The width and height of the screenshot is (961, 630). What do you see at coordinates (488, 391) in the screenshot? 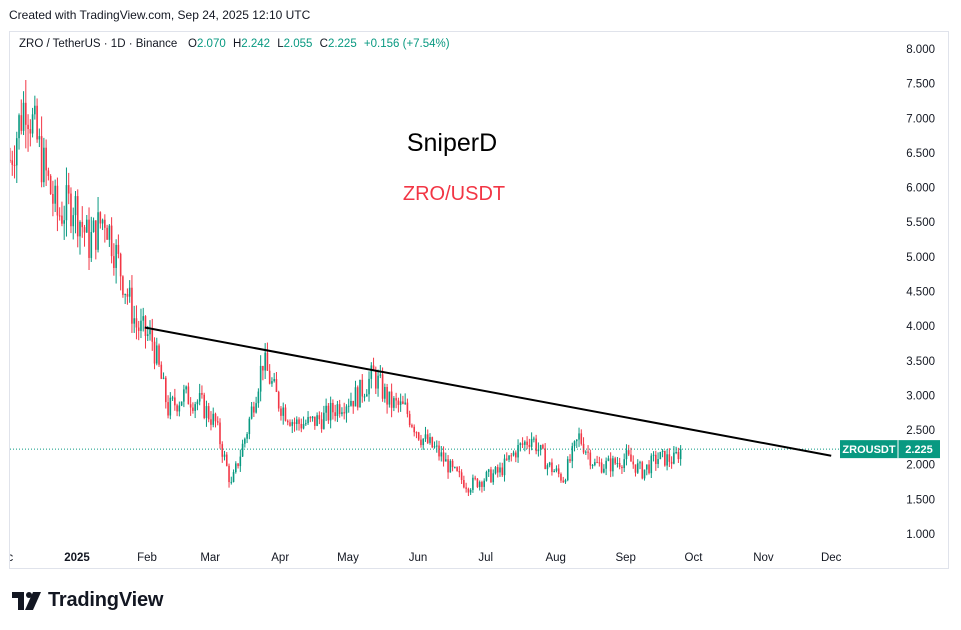
I see `trendline` at bounding box center [488, 391].